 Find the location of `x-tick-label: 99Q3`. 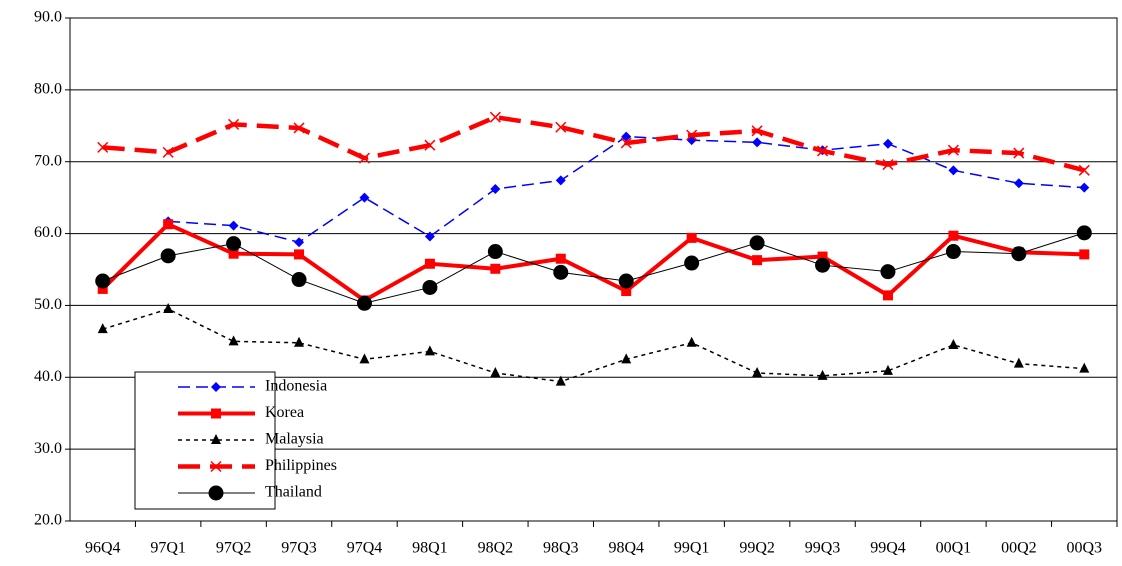

x-tick-label: 99Q3 is located at coordinates (823, 548).